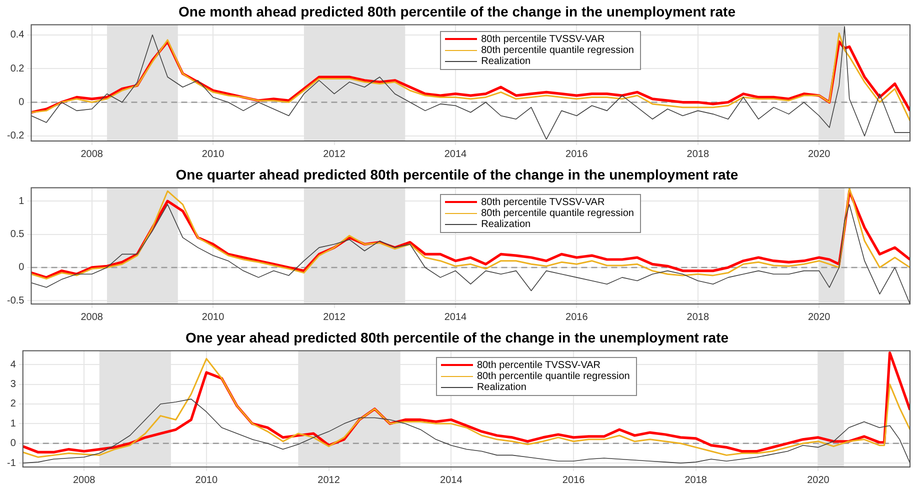  What do you see at coordinates (13, 364) in the screenshot?
I see `y-tick-label: 4` at bounding box center [13, 364].